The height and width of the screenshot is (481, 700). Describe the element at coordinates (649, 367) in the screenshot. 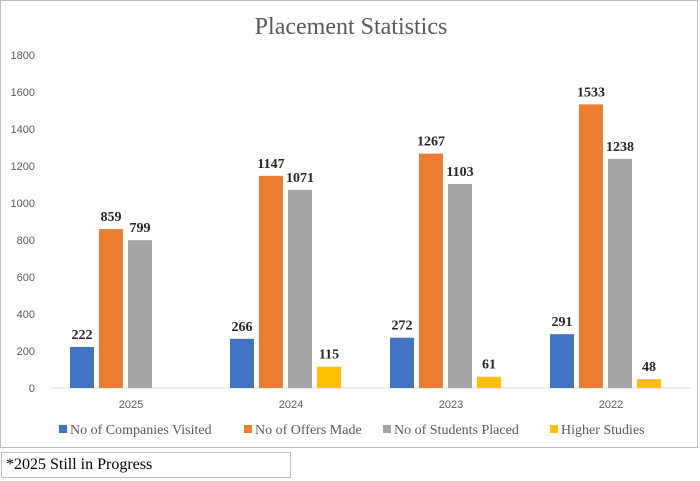

I see `data-label: 48` at that location.